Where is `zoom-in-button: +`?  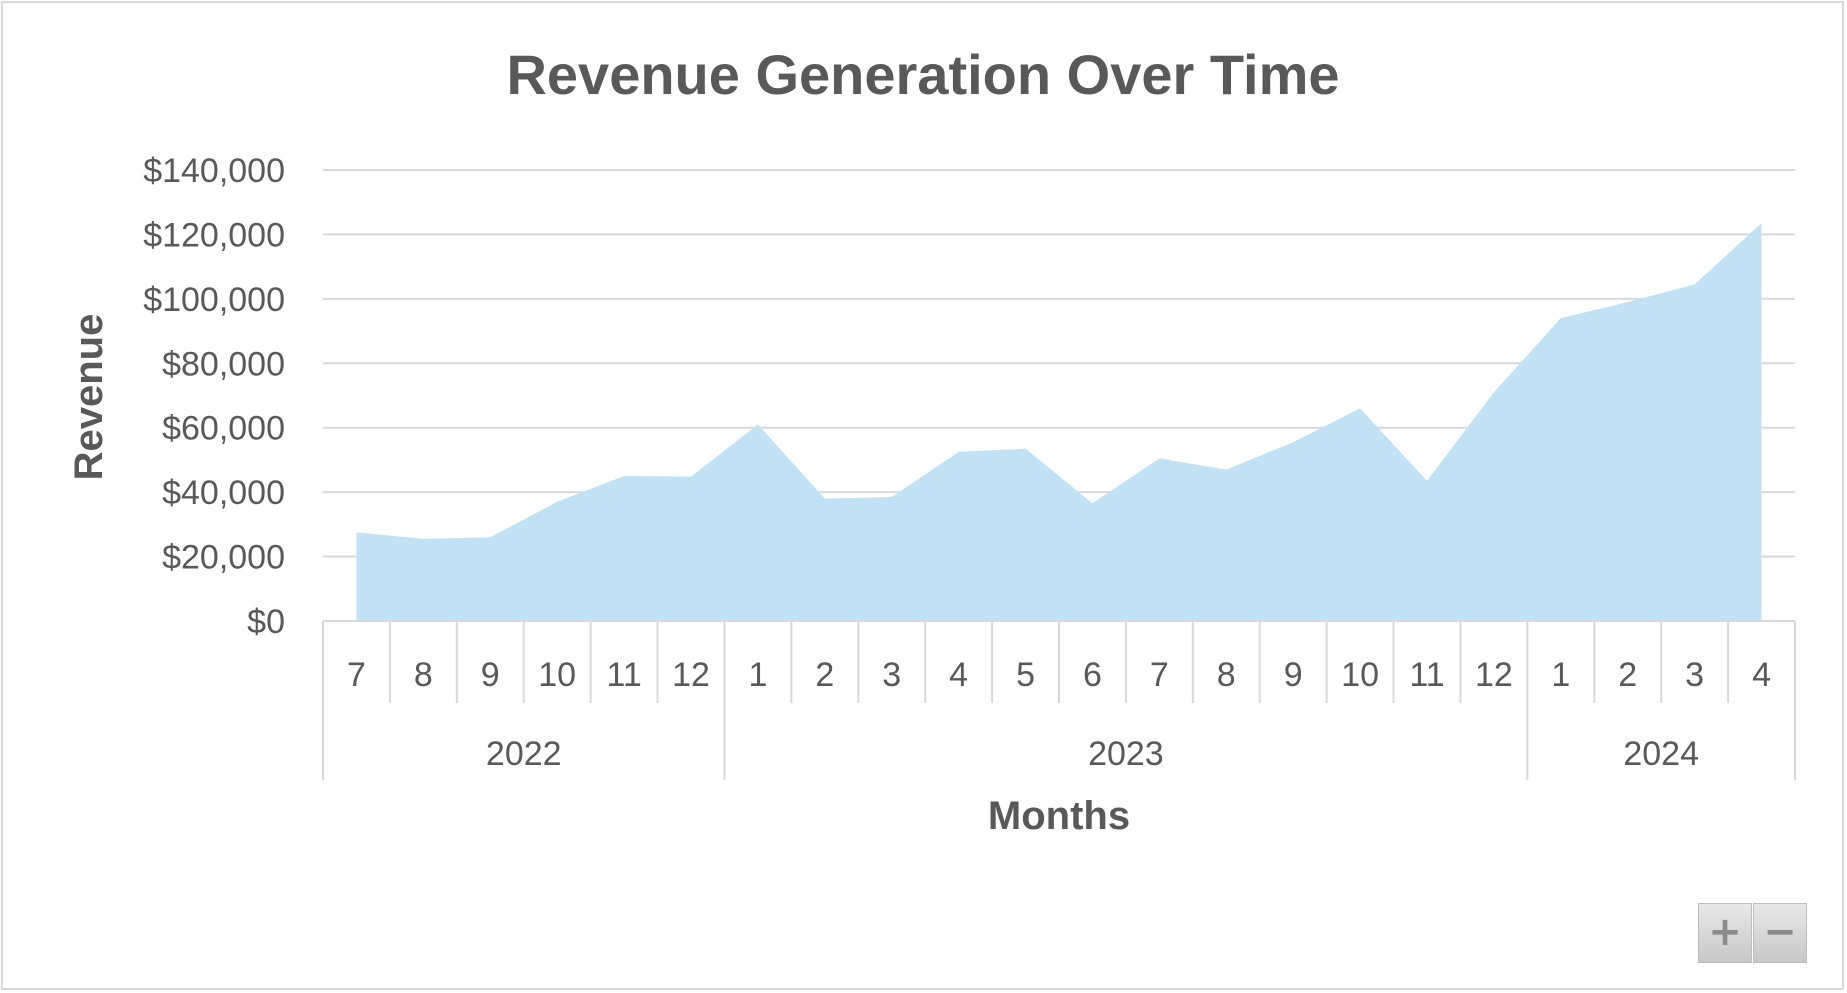
zoom-in-button: + is located at coordinates (1725, 933).